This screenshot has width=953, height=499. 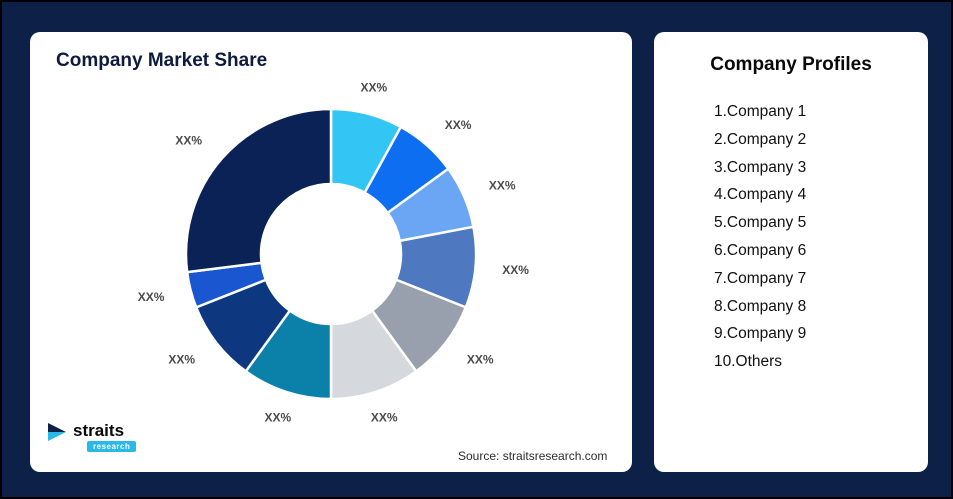 I want to click on slice-label-9: XX%, so click(x=151, y=297).